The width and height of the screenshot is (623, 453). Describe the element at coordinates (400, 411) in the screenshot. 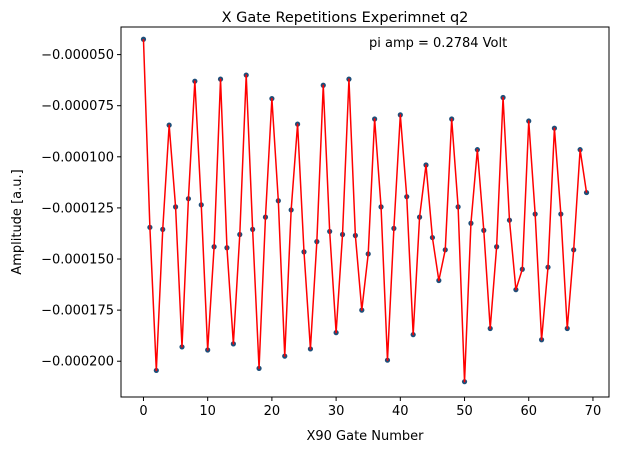

I see `x-tick-label: 40` at that location.